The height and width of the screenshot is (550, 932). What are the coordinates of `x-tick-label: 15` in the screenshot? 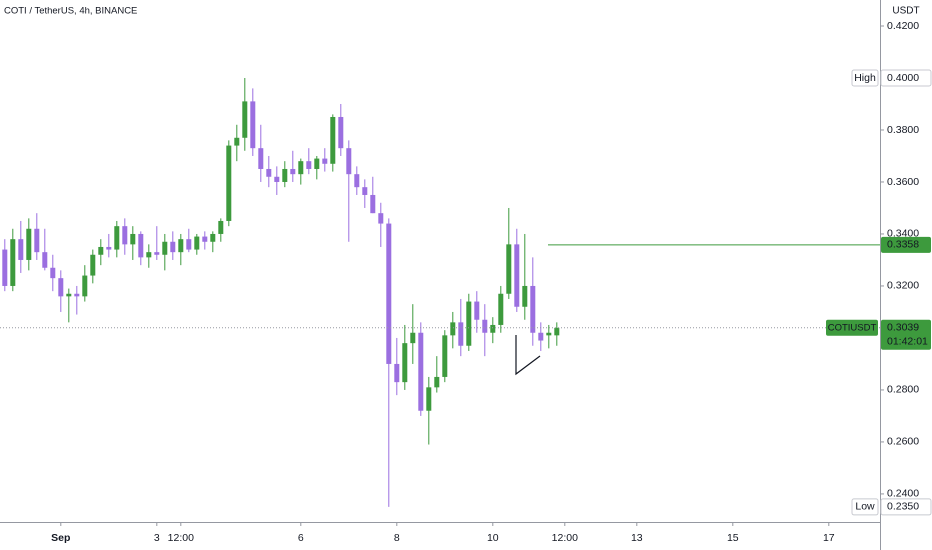 It's located at (733, 538).